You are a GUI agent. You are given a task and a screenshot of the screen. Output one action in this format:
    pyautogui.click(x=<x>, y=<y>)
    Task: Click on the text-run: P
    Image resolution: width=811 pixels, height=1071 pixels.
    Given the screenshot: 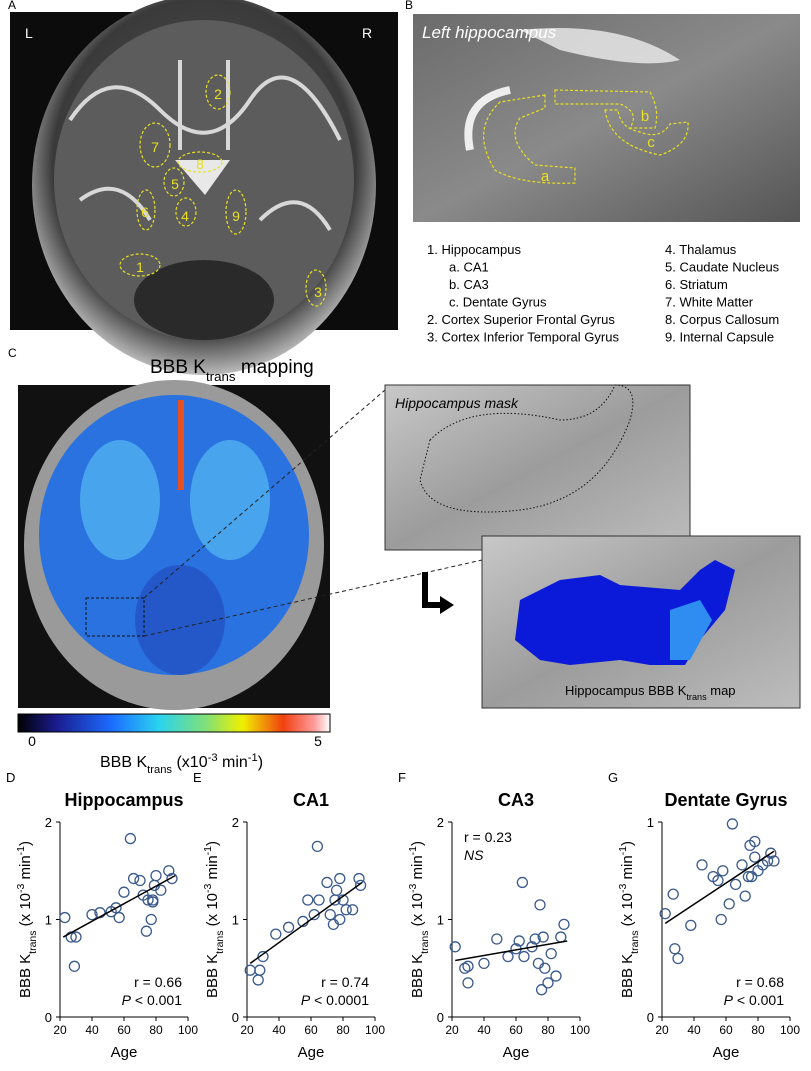 What is the action you would take?
    pyautogui.click(x=729, y=1000)
    